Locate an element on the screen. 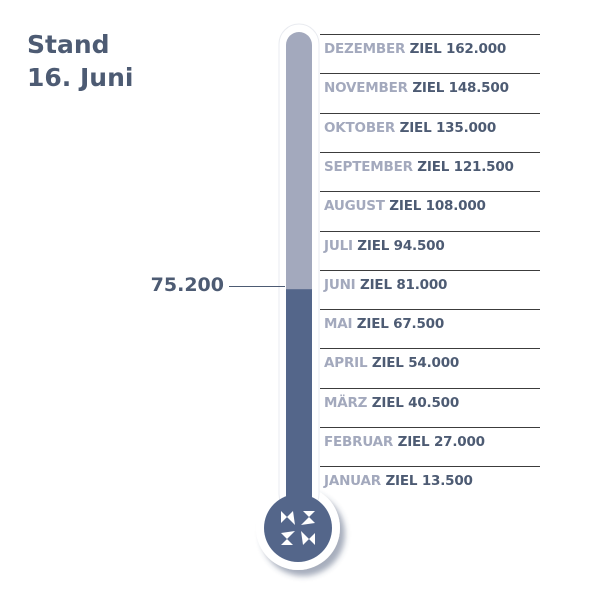  month-goal-label: MAI ZIEL 67.500 is located at coordinates (384, 324).